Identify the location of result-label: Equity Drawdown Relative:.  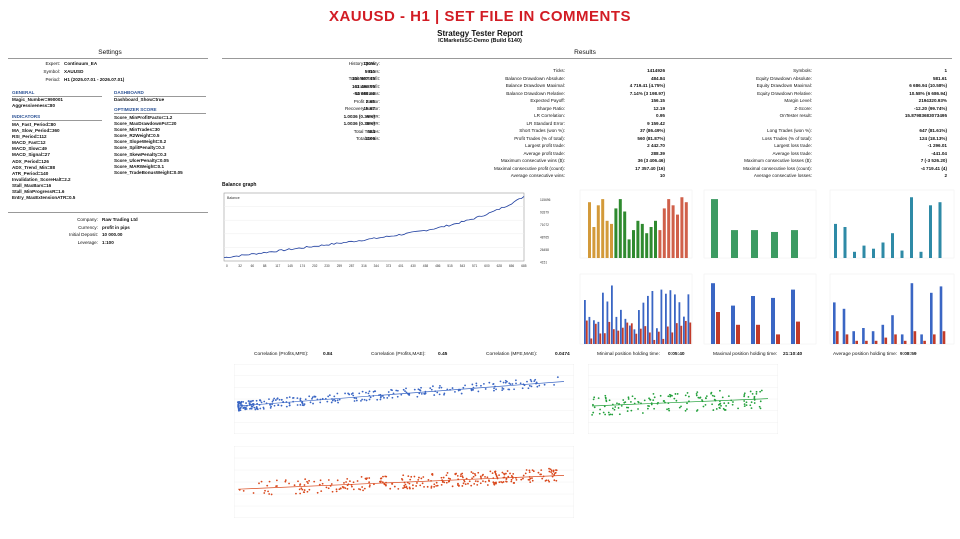
(784, 93).